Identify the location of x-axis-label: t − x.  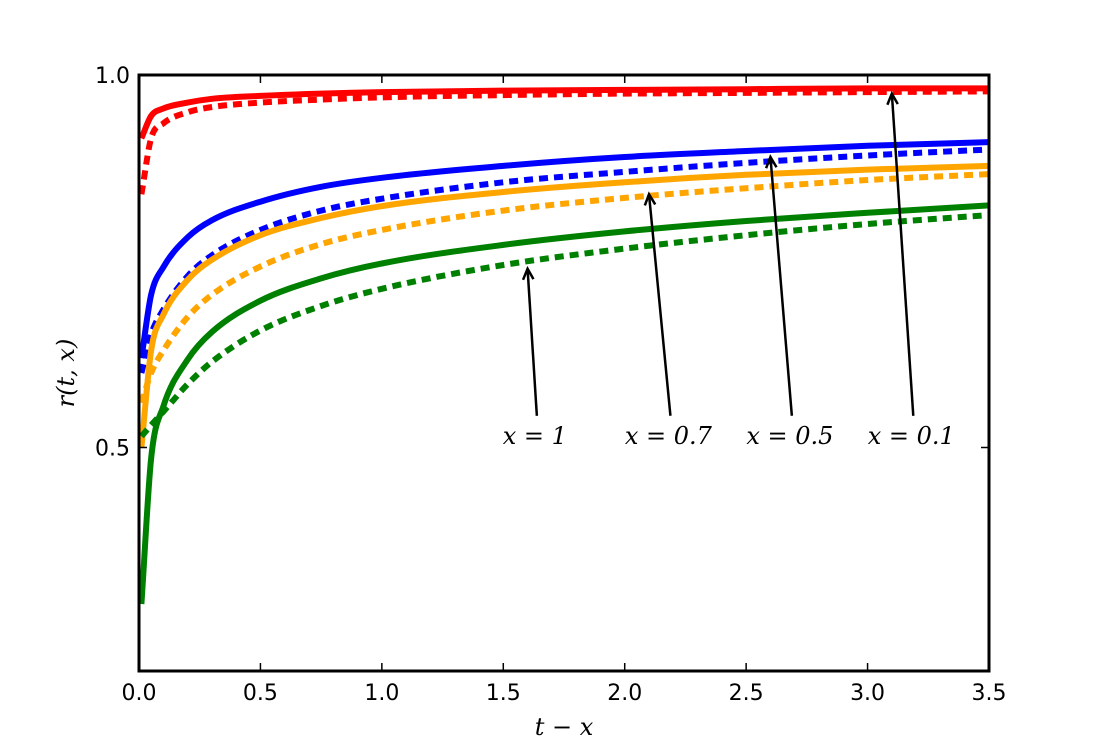
(564, 727).